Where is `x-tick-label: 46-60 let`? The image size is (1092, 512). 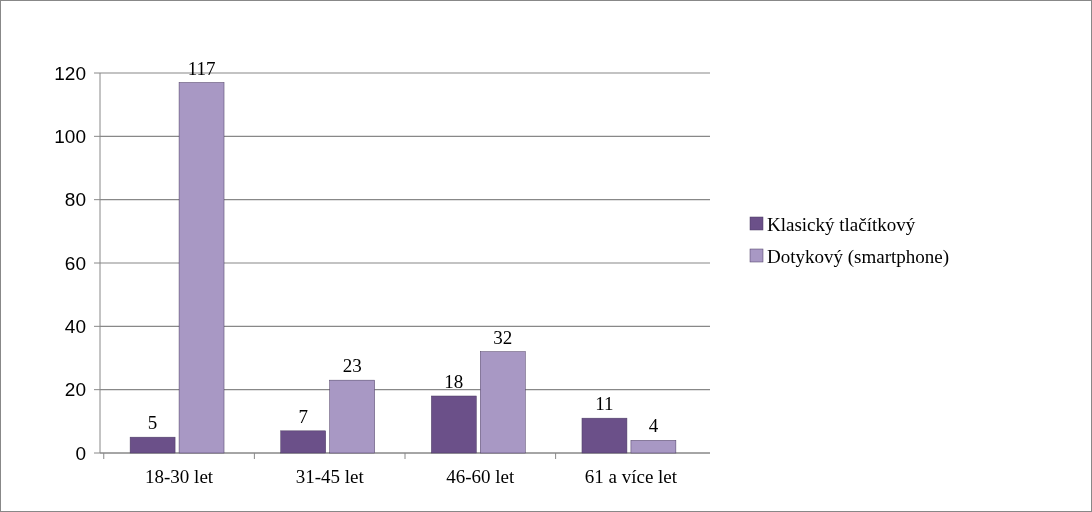
x-tick-label: 46-60 let is located at coordinates (481, 476).